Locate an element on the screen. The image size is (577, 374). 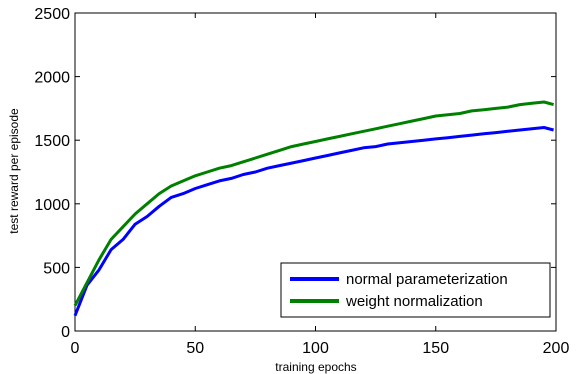
y-tick-label-0: 0 is located at coordinates (65, 332).